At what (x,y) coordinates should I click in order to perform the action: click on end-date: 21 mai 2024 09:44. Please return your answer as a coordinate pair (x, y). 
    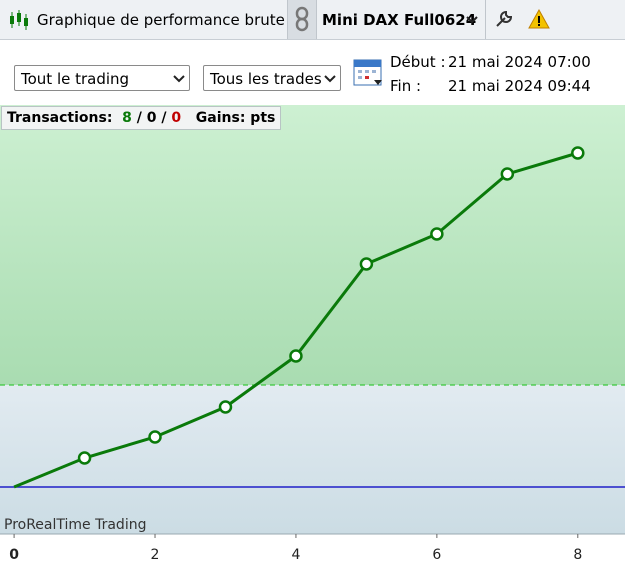
    Looking at the image, I should click on (519, 86).